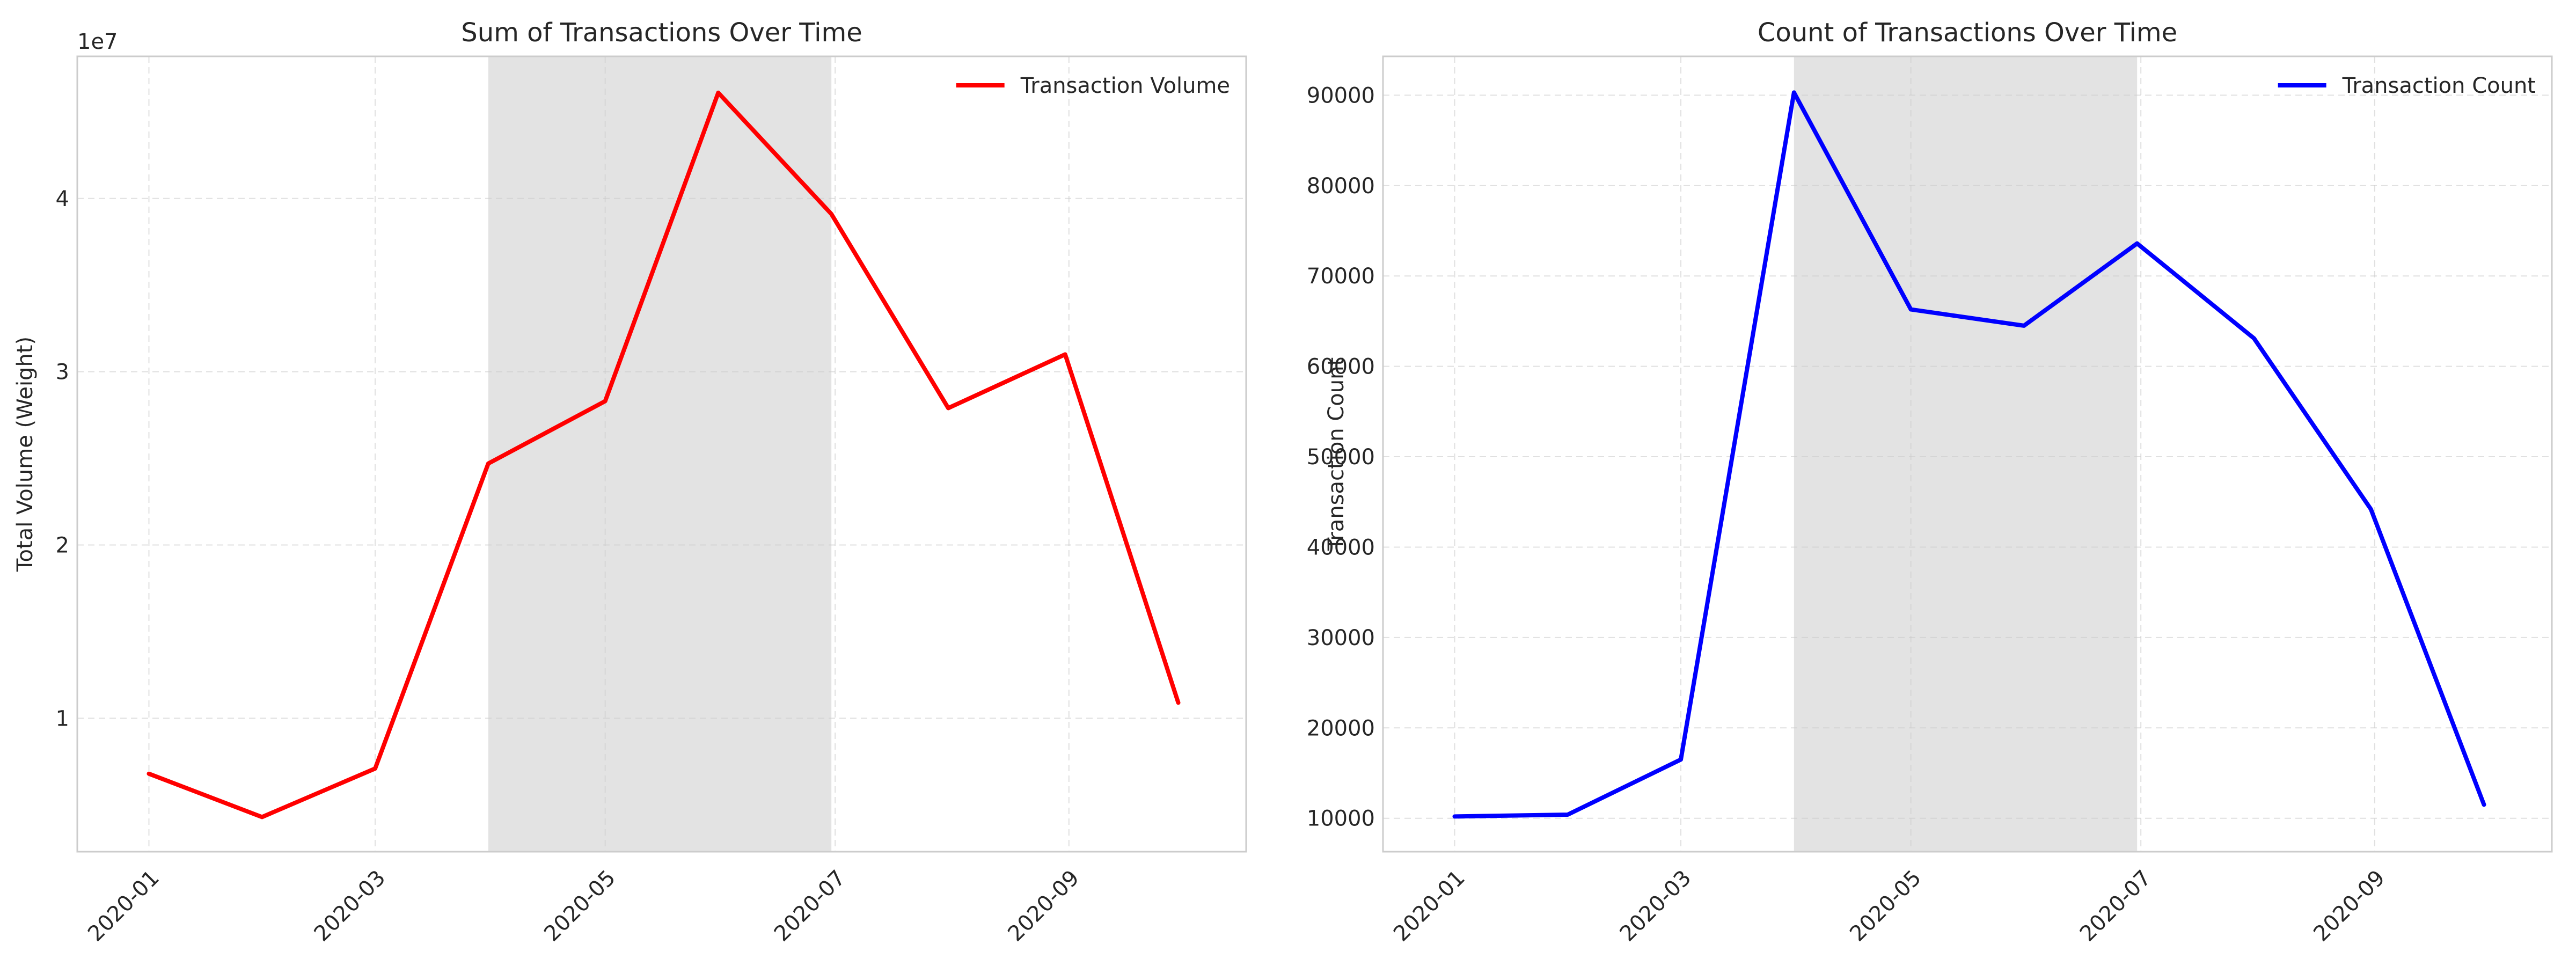 This screenshot has height=966, width=2576. I want to click on y-scale-offset-label: 1e7, so click(97, 42).